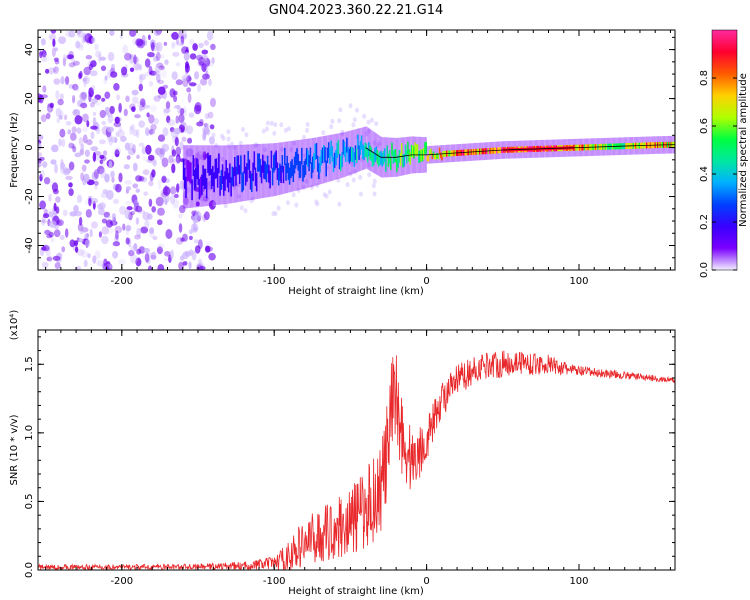 Image resolution: width=750 pixels, height=600 pixels. What do you see at coordinates (29, 501) in the screenshot?
I see `snr-ytick-label: 0.5` at bounding box center [29, 501].